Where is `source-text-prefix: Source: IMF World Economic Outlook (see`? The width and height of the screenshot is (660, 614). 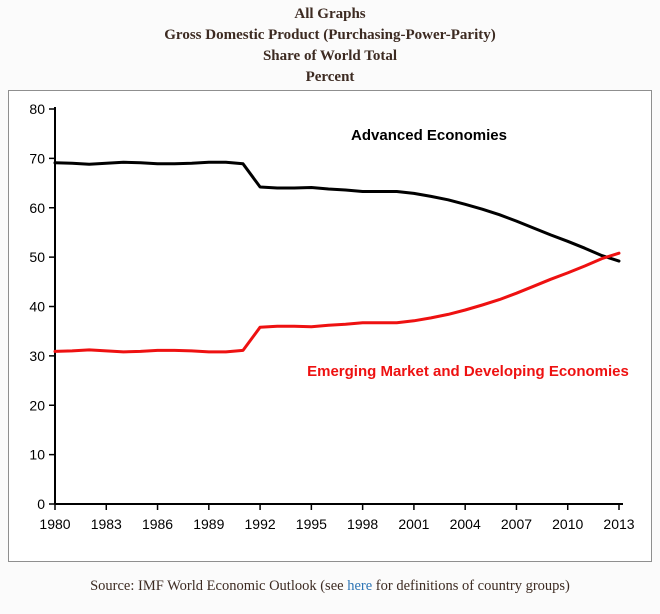
source-text-prefix: Source: IMF World Economic Outlook (see is located at coordinates (219, 586).